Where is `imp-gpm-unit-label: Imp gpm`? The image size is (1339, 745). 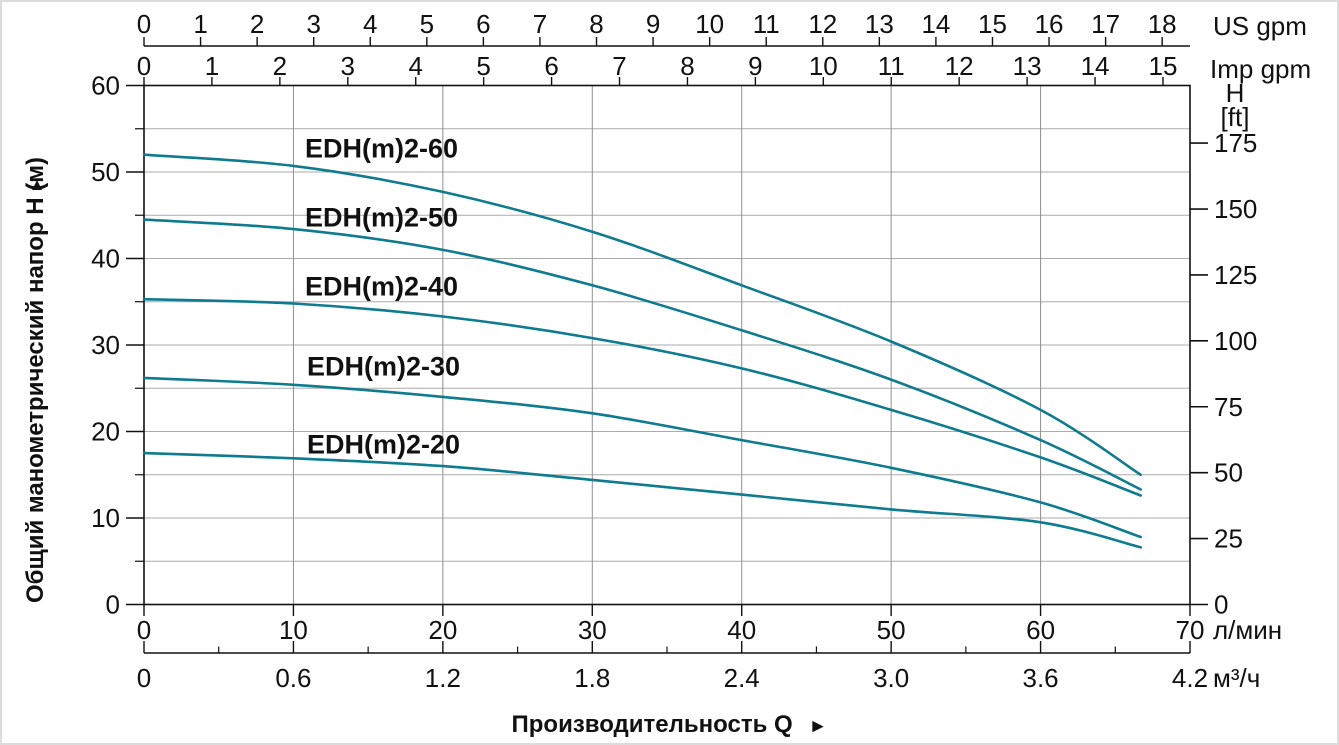
imp-gpm-unit-label: Imp gpm is located at coordinates (1261, 69).